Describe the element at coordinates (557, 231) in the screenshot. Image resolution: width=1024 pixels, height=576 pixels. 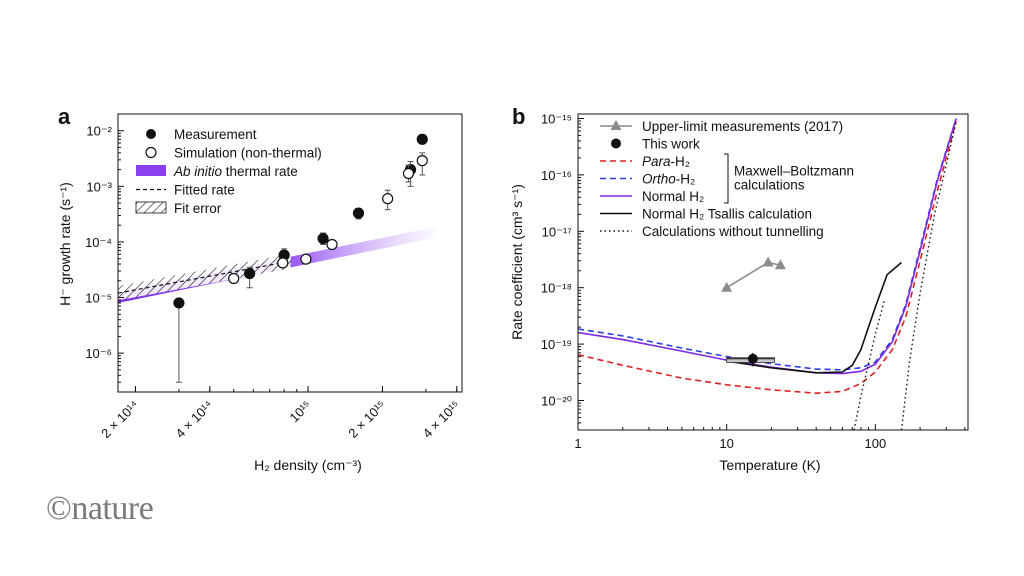
I see `panel-b-y-tick-label: 10⁻¹⁷` at that location.